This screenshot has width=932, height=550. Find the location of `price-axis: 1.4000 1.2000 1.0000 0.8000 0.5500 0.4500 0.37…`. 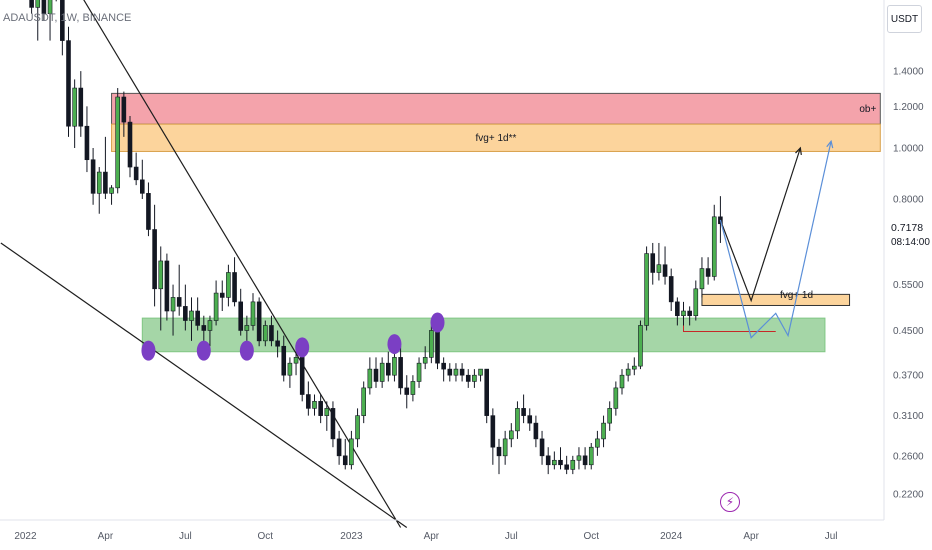

price-axis: 1.4000 1.2000 1.0000 0.8000 0.5500 0.4500 0.37… is located at coordinates (908, 284).